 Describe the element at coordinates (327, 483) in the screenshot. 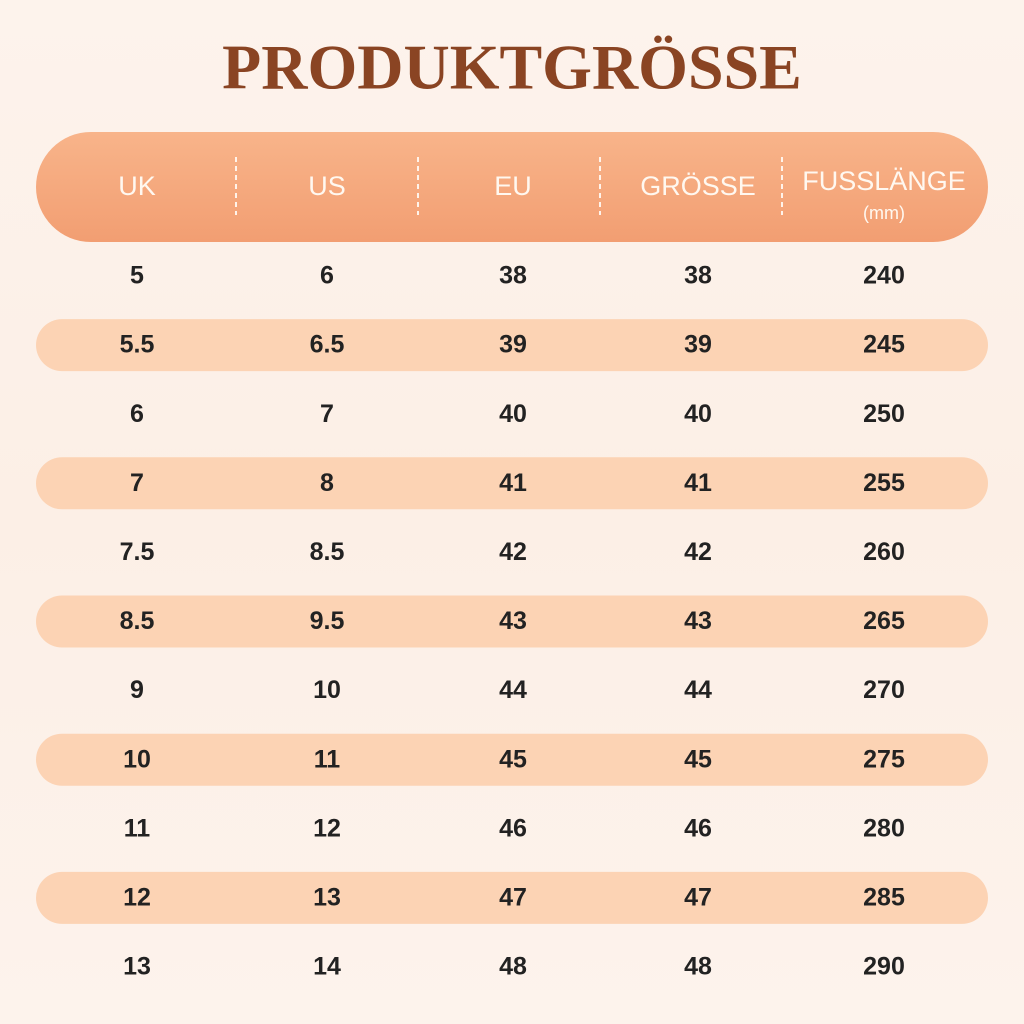

I see `table-cell: 8` at that location.